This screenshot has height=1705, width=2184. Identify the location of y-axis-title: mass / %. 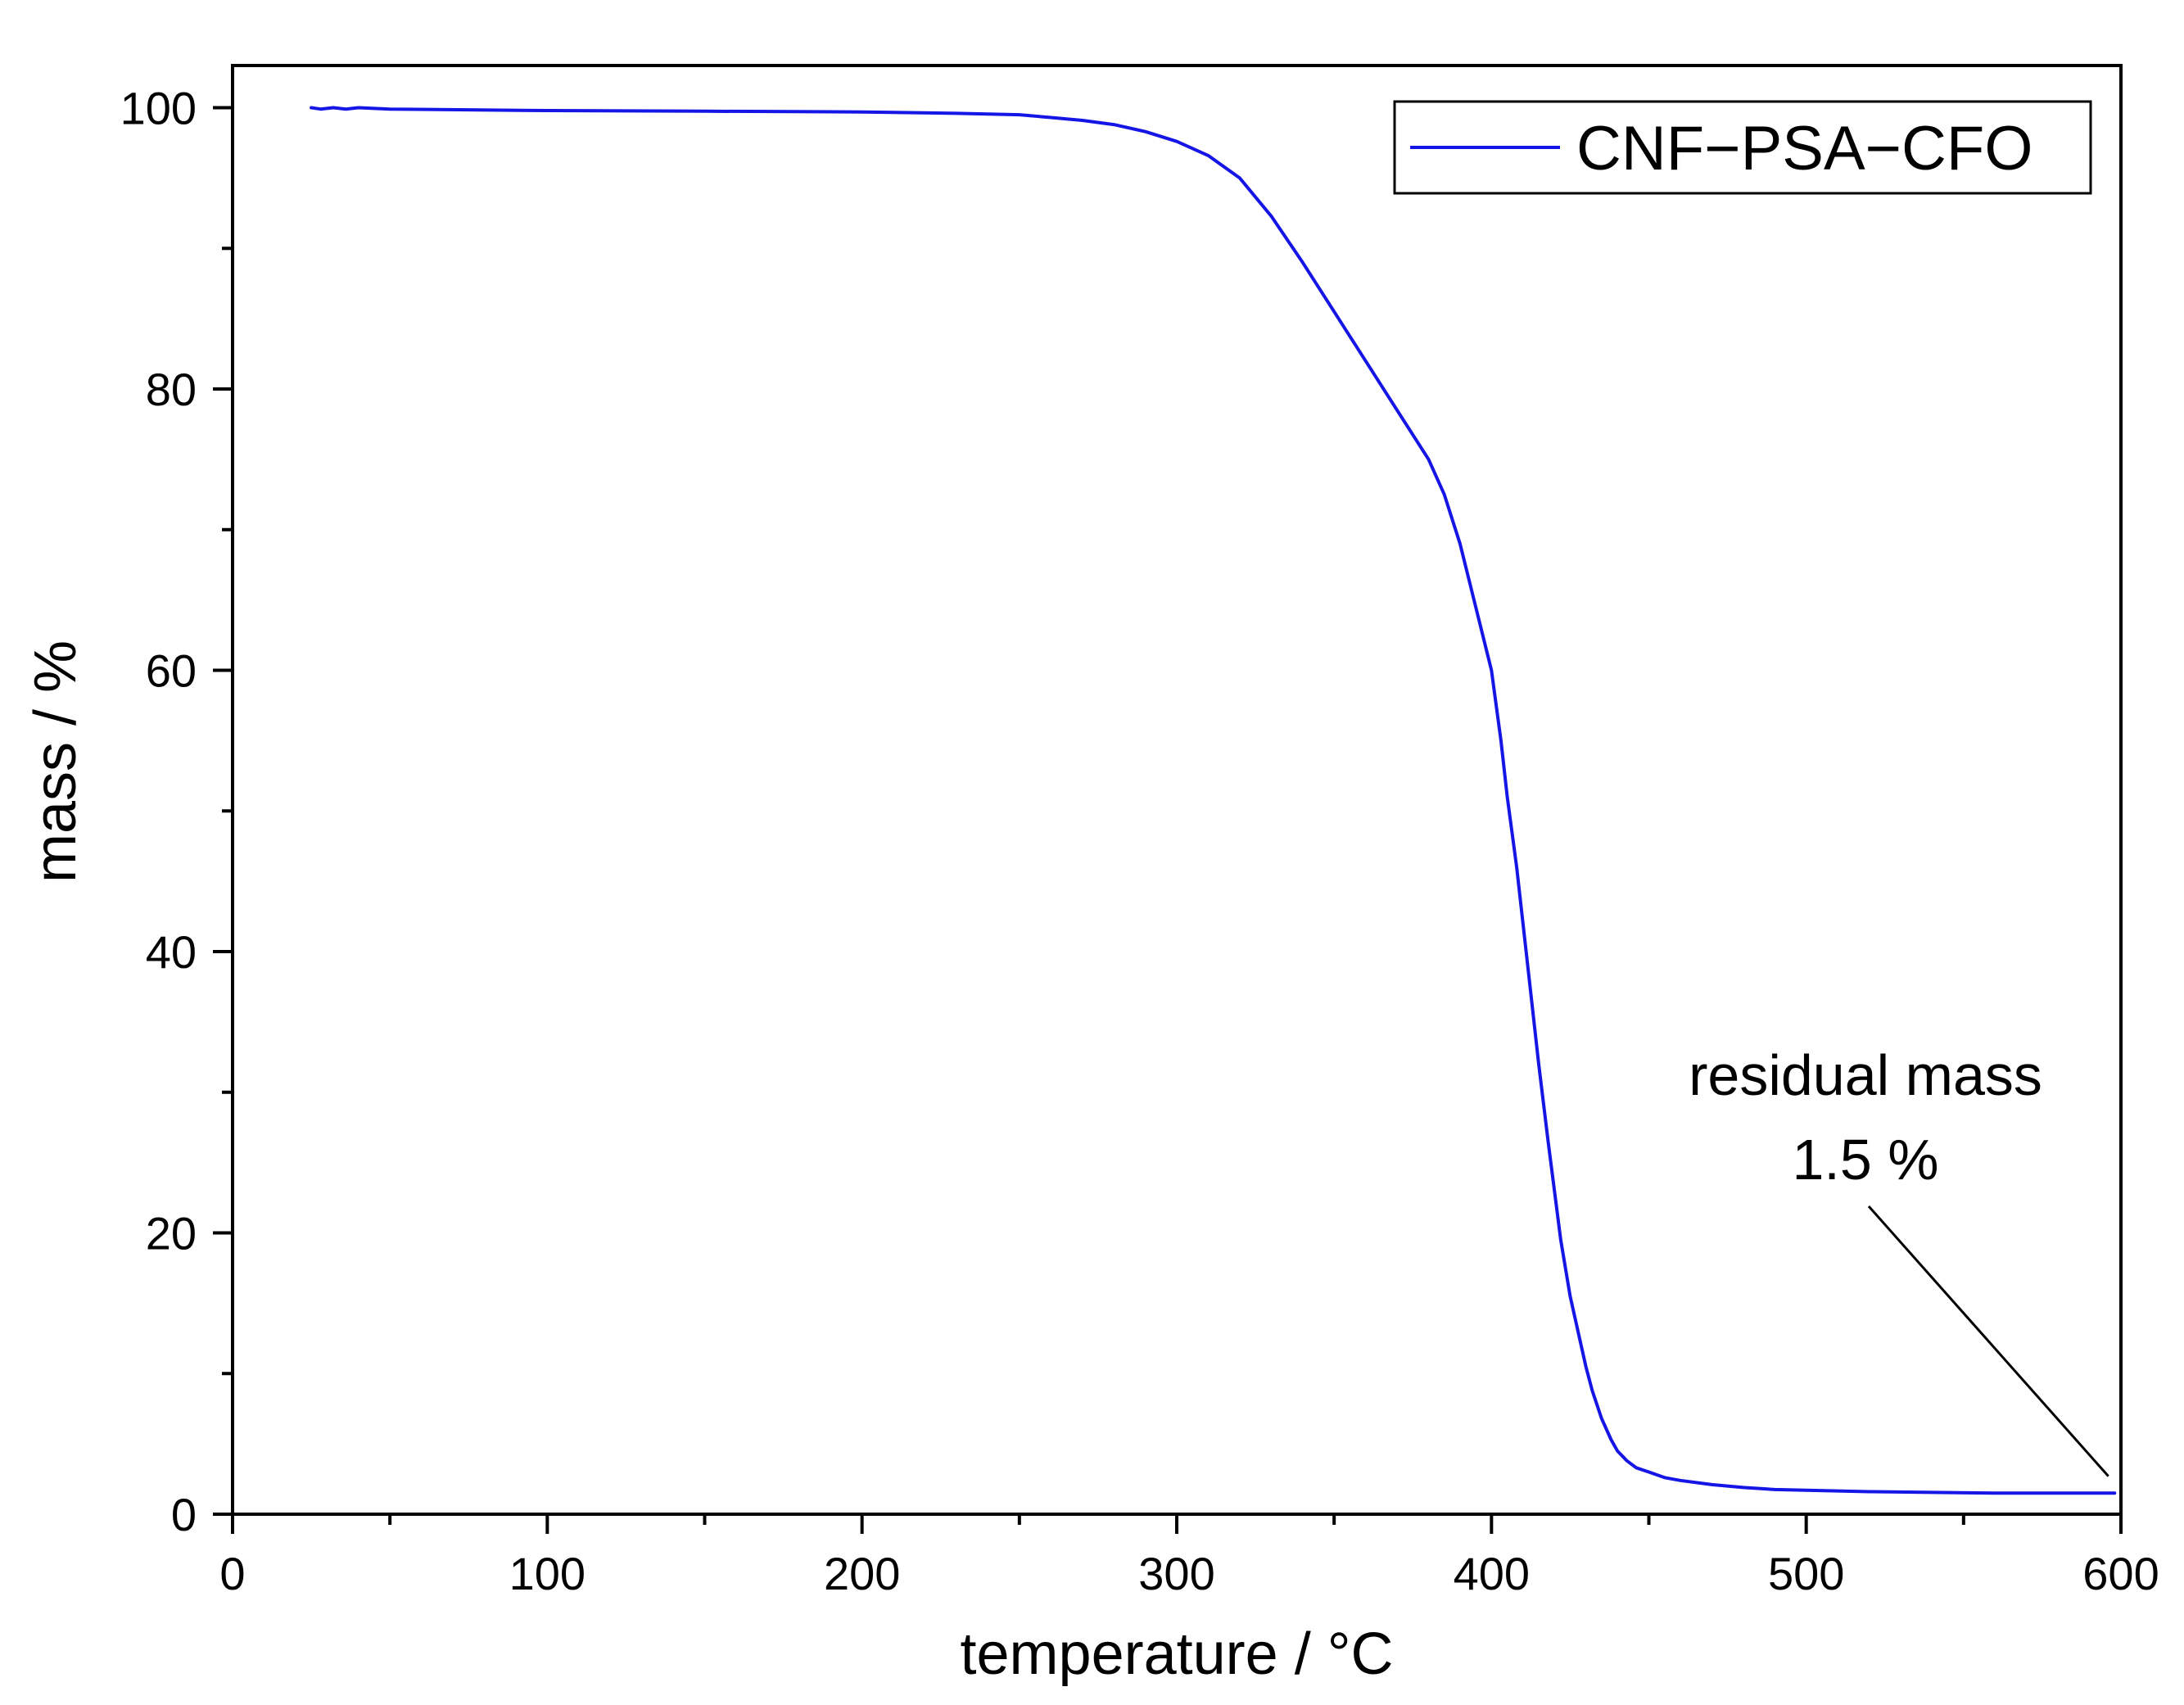
(56, 761).